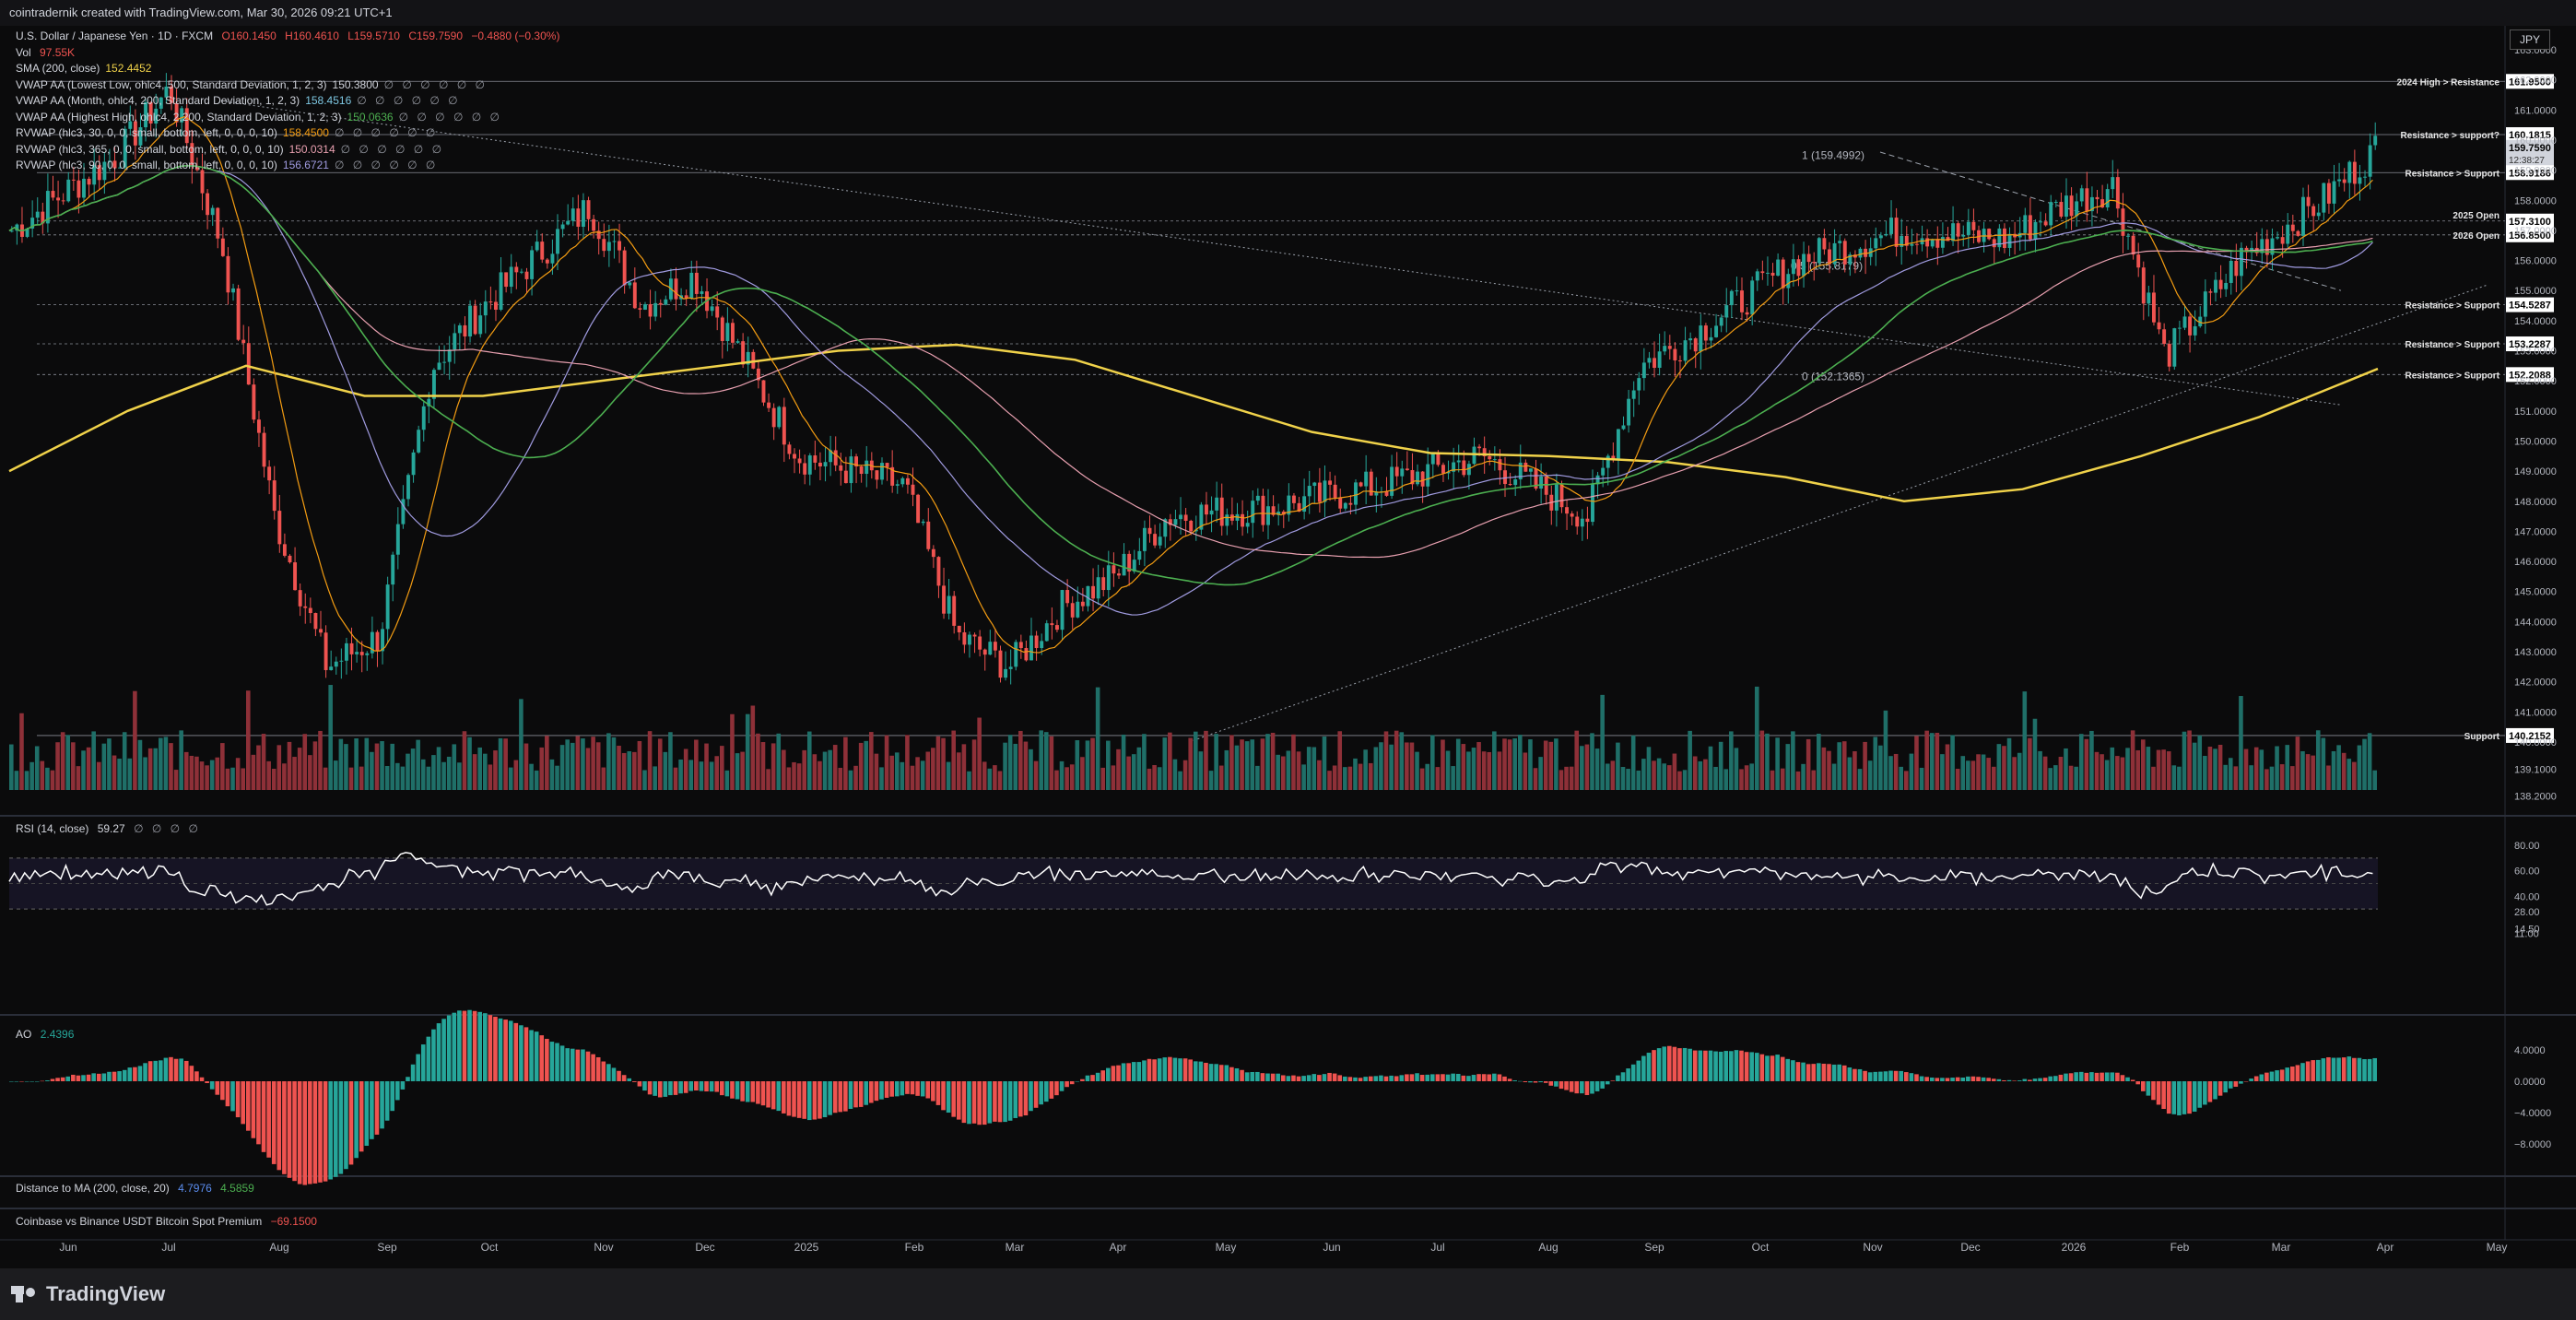  I want to click on fib-label: 0 (152.1365), so click(1833, 377).